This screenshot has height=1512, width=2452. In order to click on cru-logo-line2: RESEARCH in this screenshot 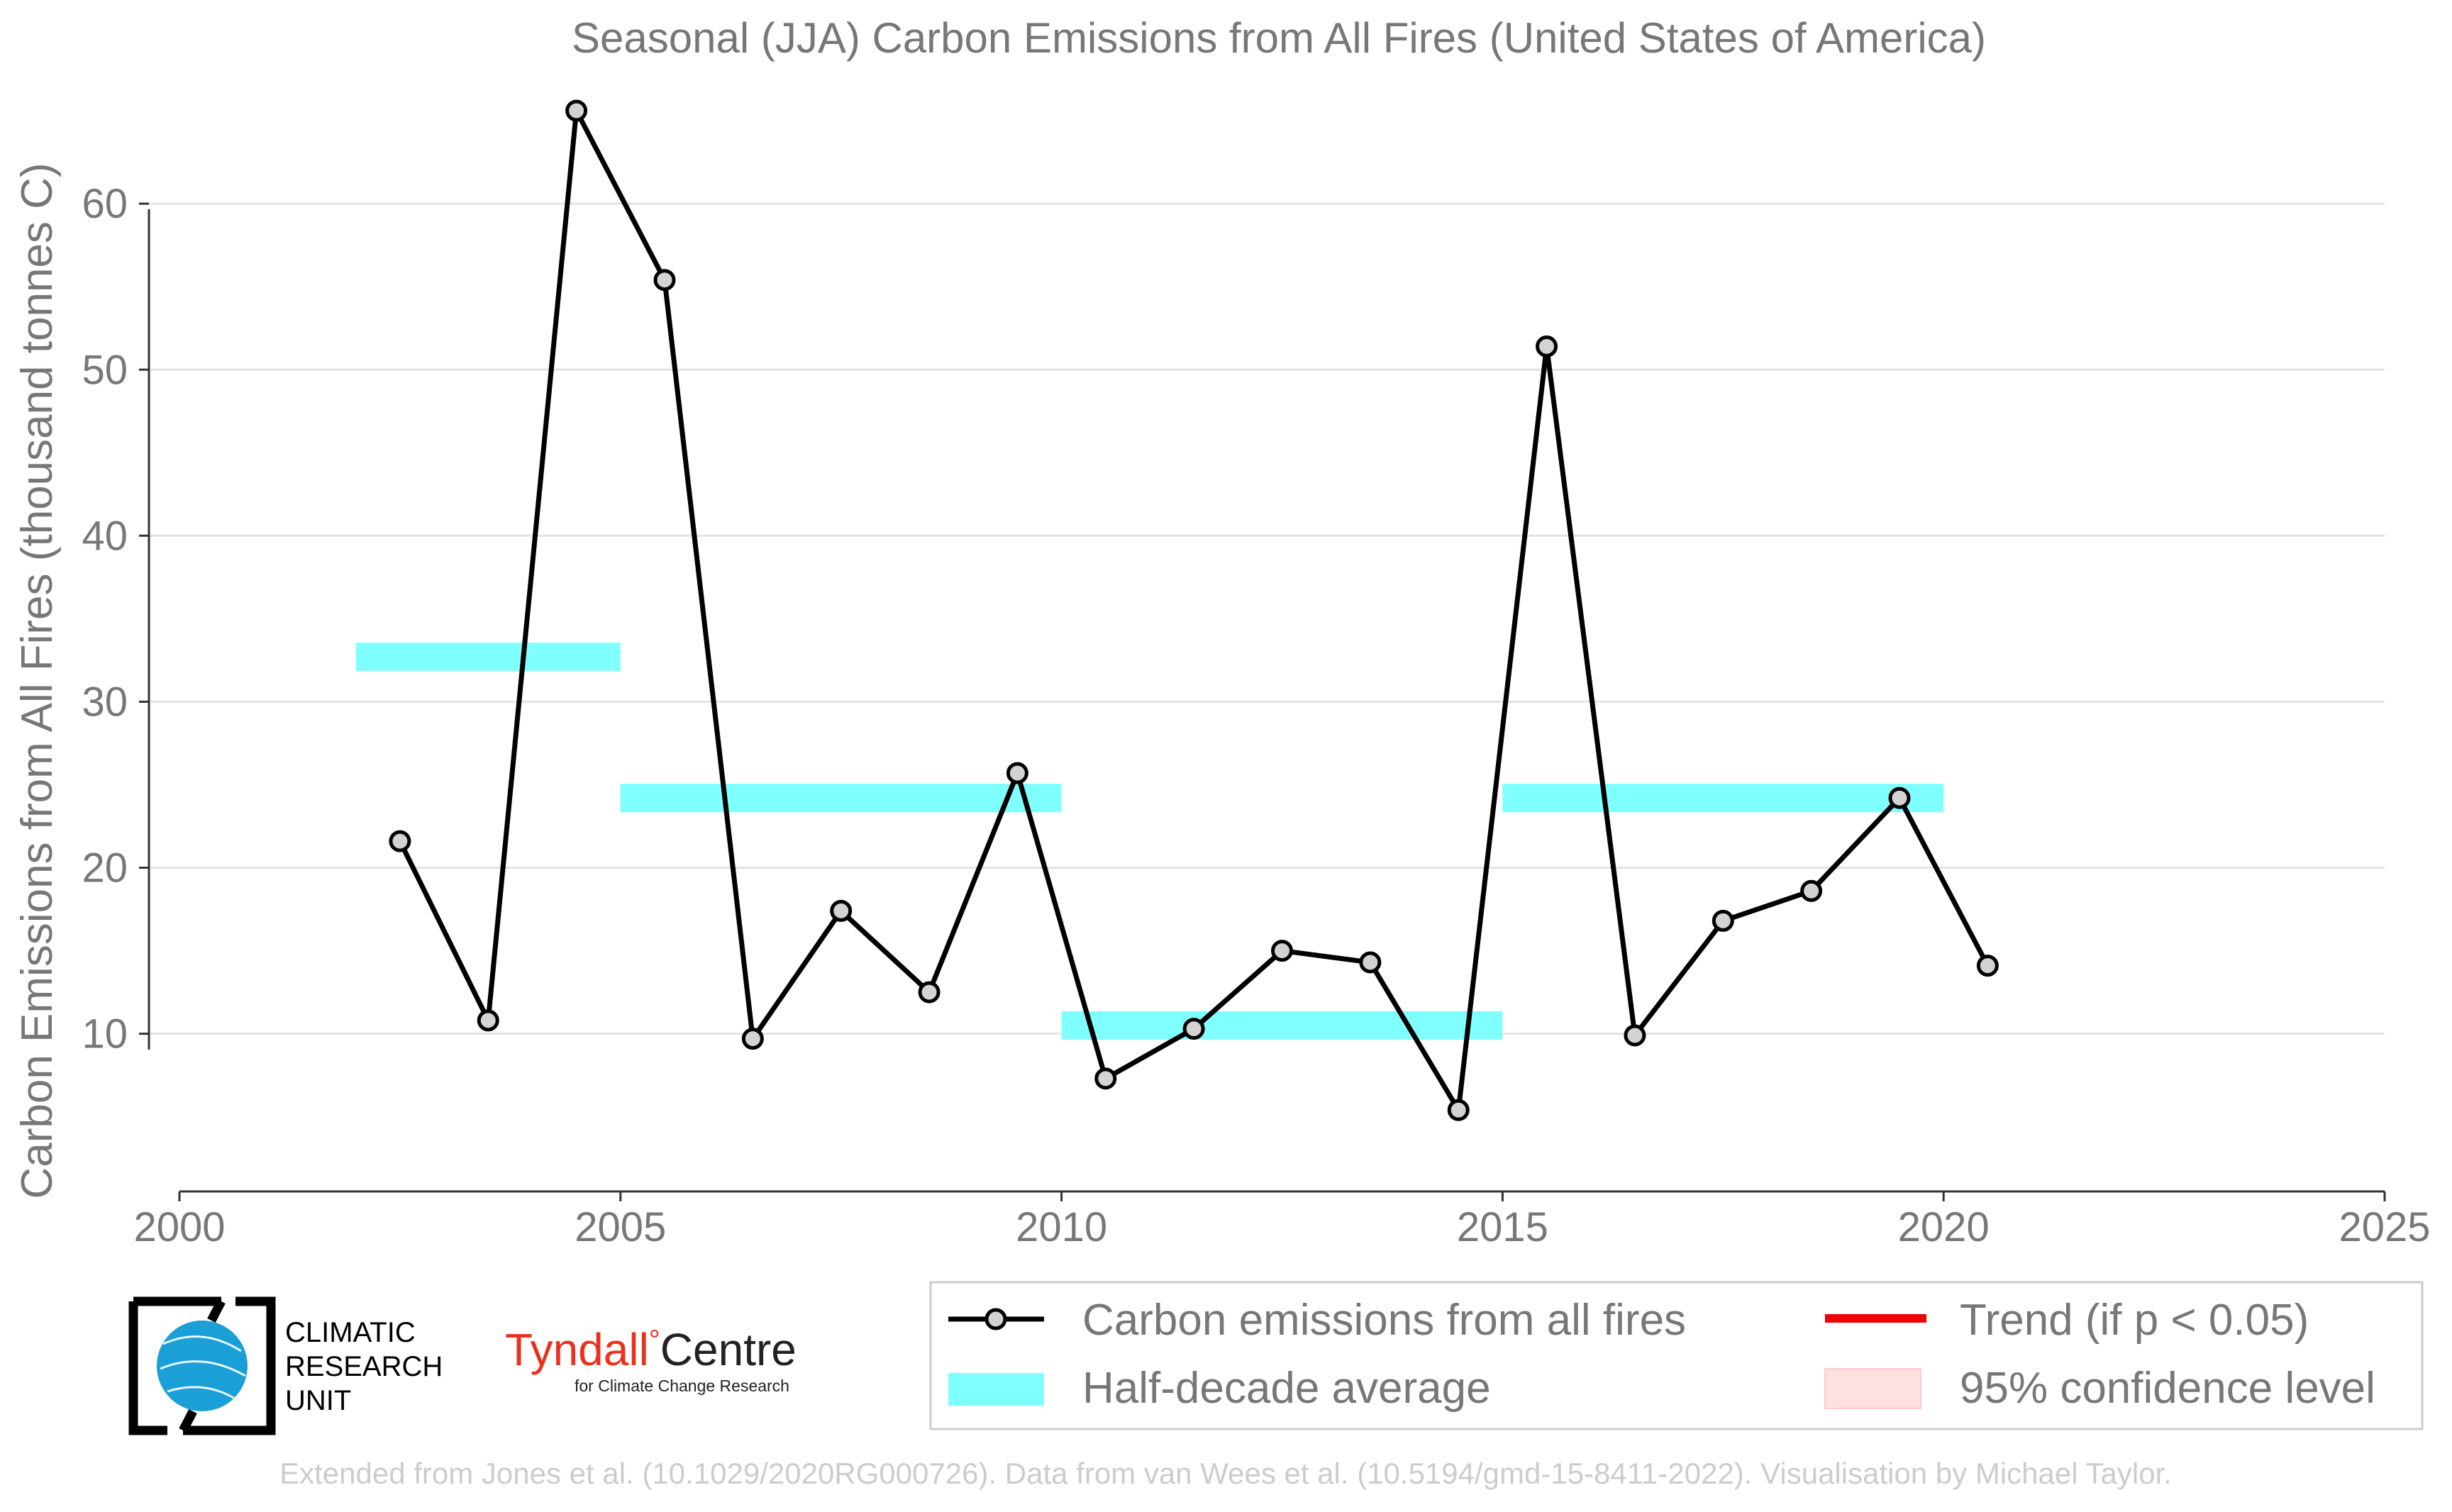, I will do `click(364, 1366)`.